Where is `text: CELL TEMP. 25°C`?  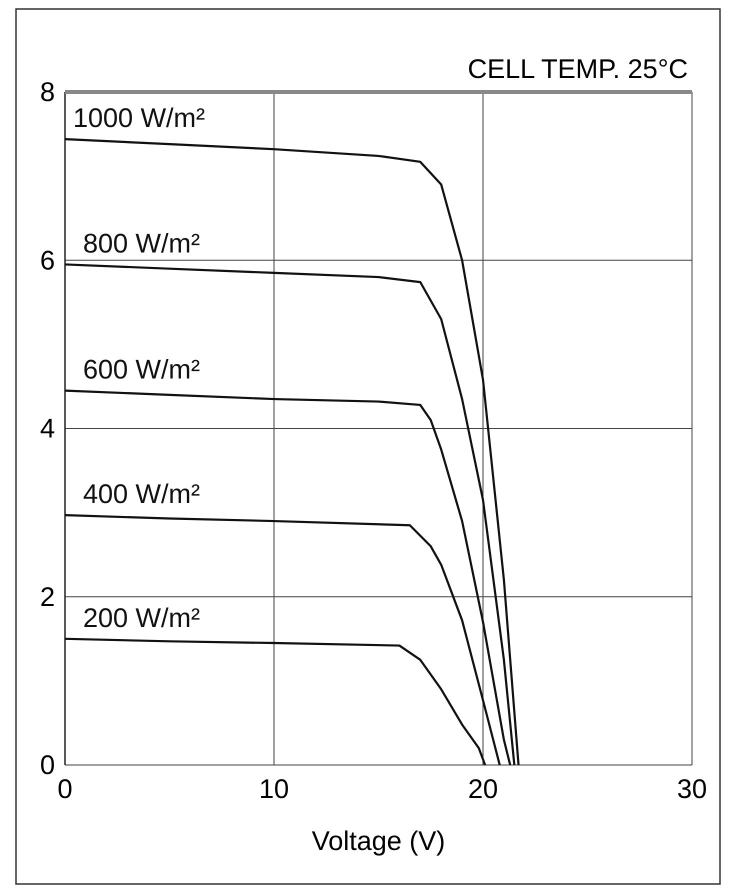 text: CELL TEMP. 25°C is located at coordinates (578, 69).